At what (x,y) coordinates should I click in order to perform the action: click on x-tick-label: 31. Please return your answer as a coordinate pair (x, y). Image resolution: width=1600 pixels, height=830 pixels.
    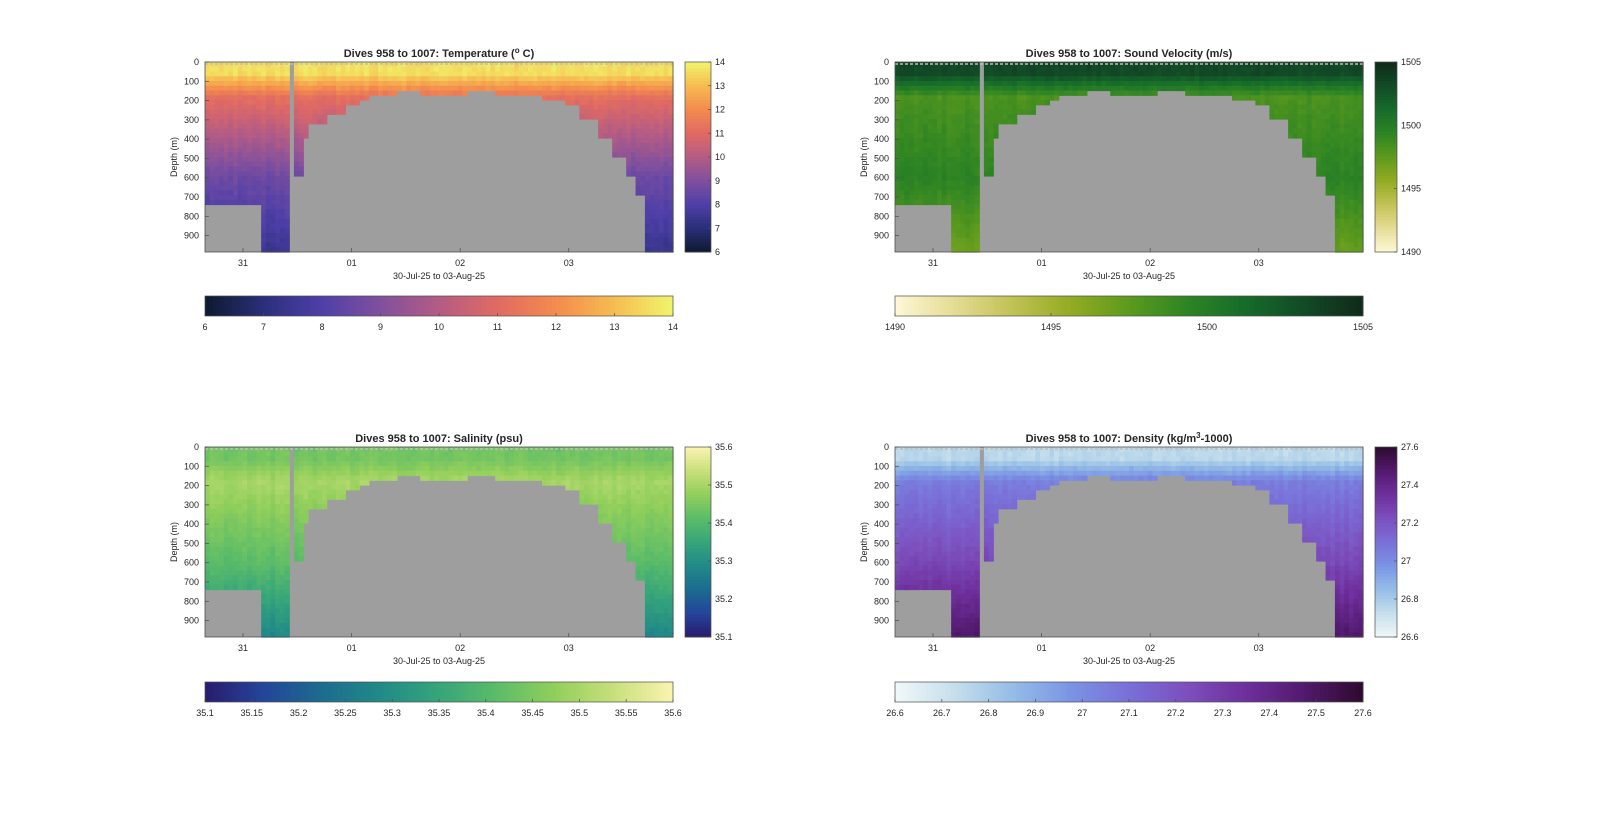
    Looking at the image, I should click on (933, 263).